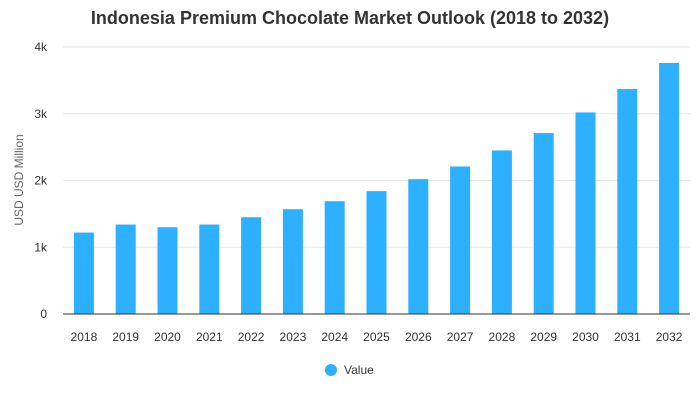 The width and height of the screenshot is (700, 400). I want to click on bar-2029, so click(543, 223).